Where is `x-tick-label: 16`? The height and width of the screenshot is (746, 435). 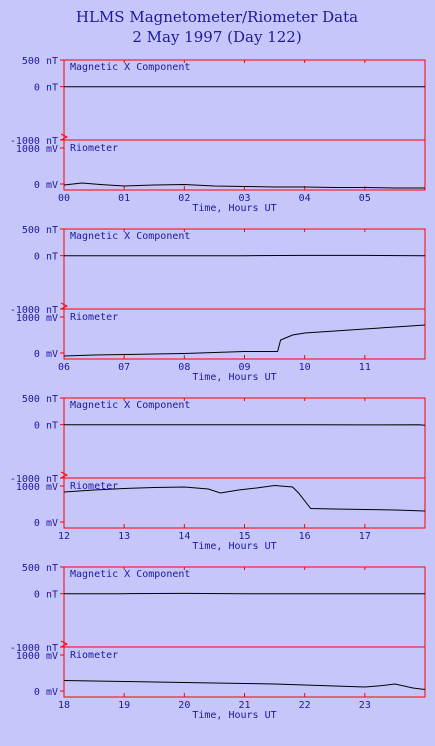
x-tick-label: 16 is located at coordinates (305, 536).